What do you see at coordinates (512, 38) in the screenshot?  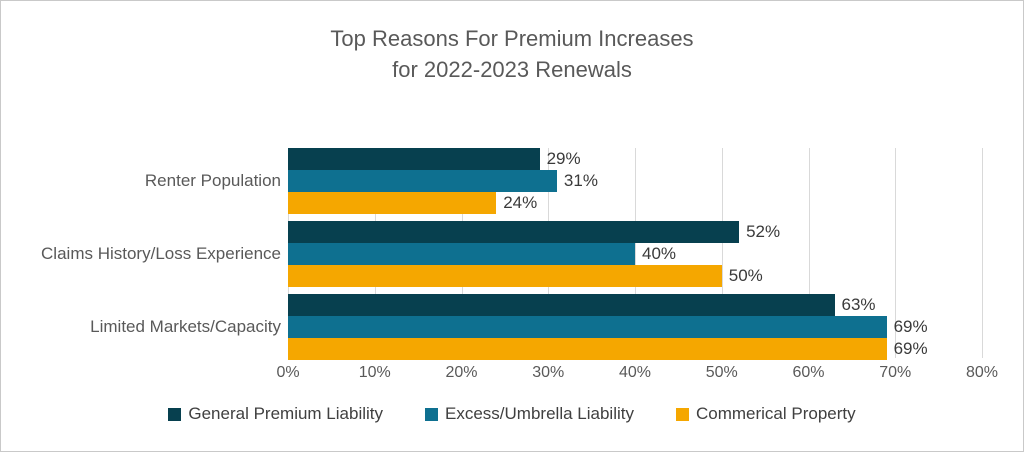 I see `chart-title-line-1: Top Reasons For Premium Increases` at bounding box center [512, 38].